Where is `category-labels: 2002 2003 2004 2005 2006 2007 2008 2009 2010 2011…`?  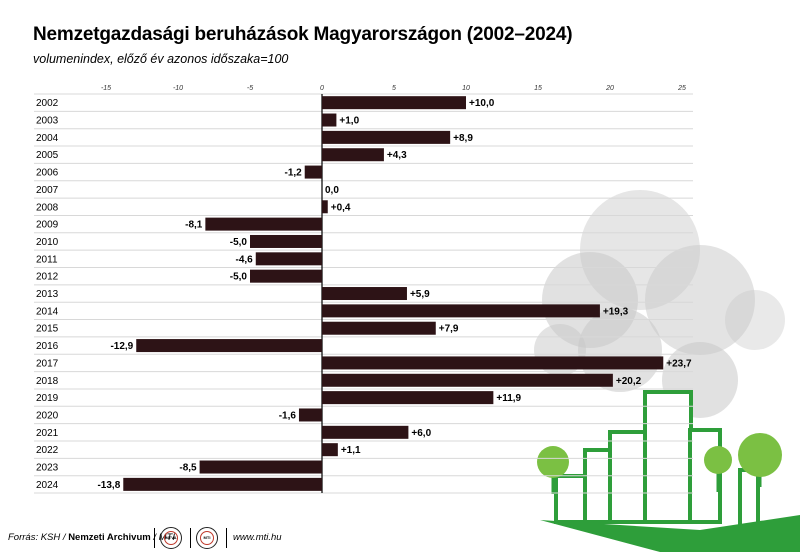
category-labels: 2002 2003 2004 2005 2006 2007 2008 2009 2010 2011… is located at coordinates (47, 294).